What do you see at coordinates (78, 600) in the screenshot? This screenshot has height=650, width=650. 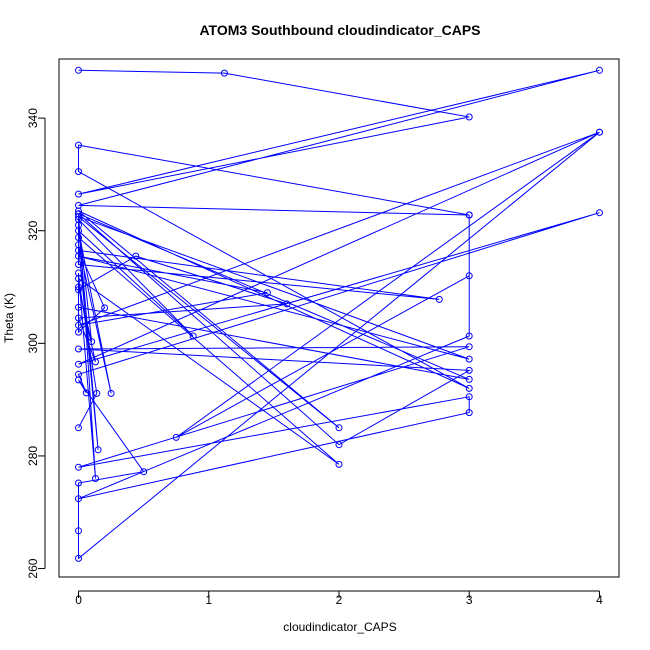 I see `x-tick-label: 0` at bounding box center [78, 600].